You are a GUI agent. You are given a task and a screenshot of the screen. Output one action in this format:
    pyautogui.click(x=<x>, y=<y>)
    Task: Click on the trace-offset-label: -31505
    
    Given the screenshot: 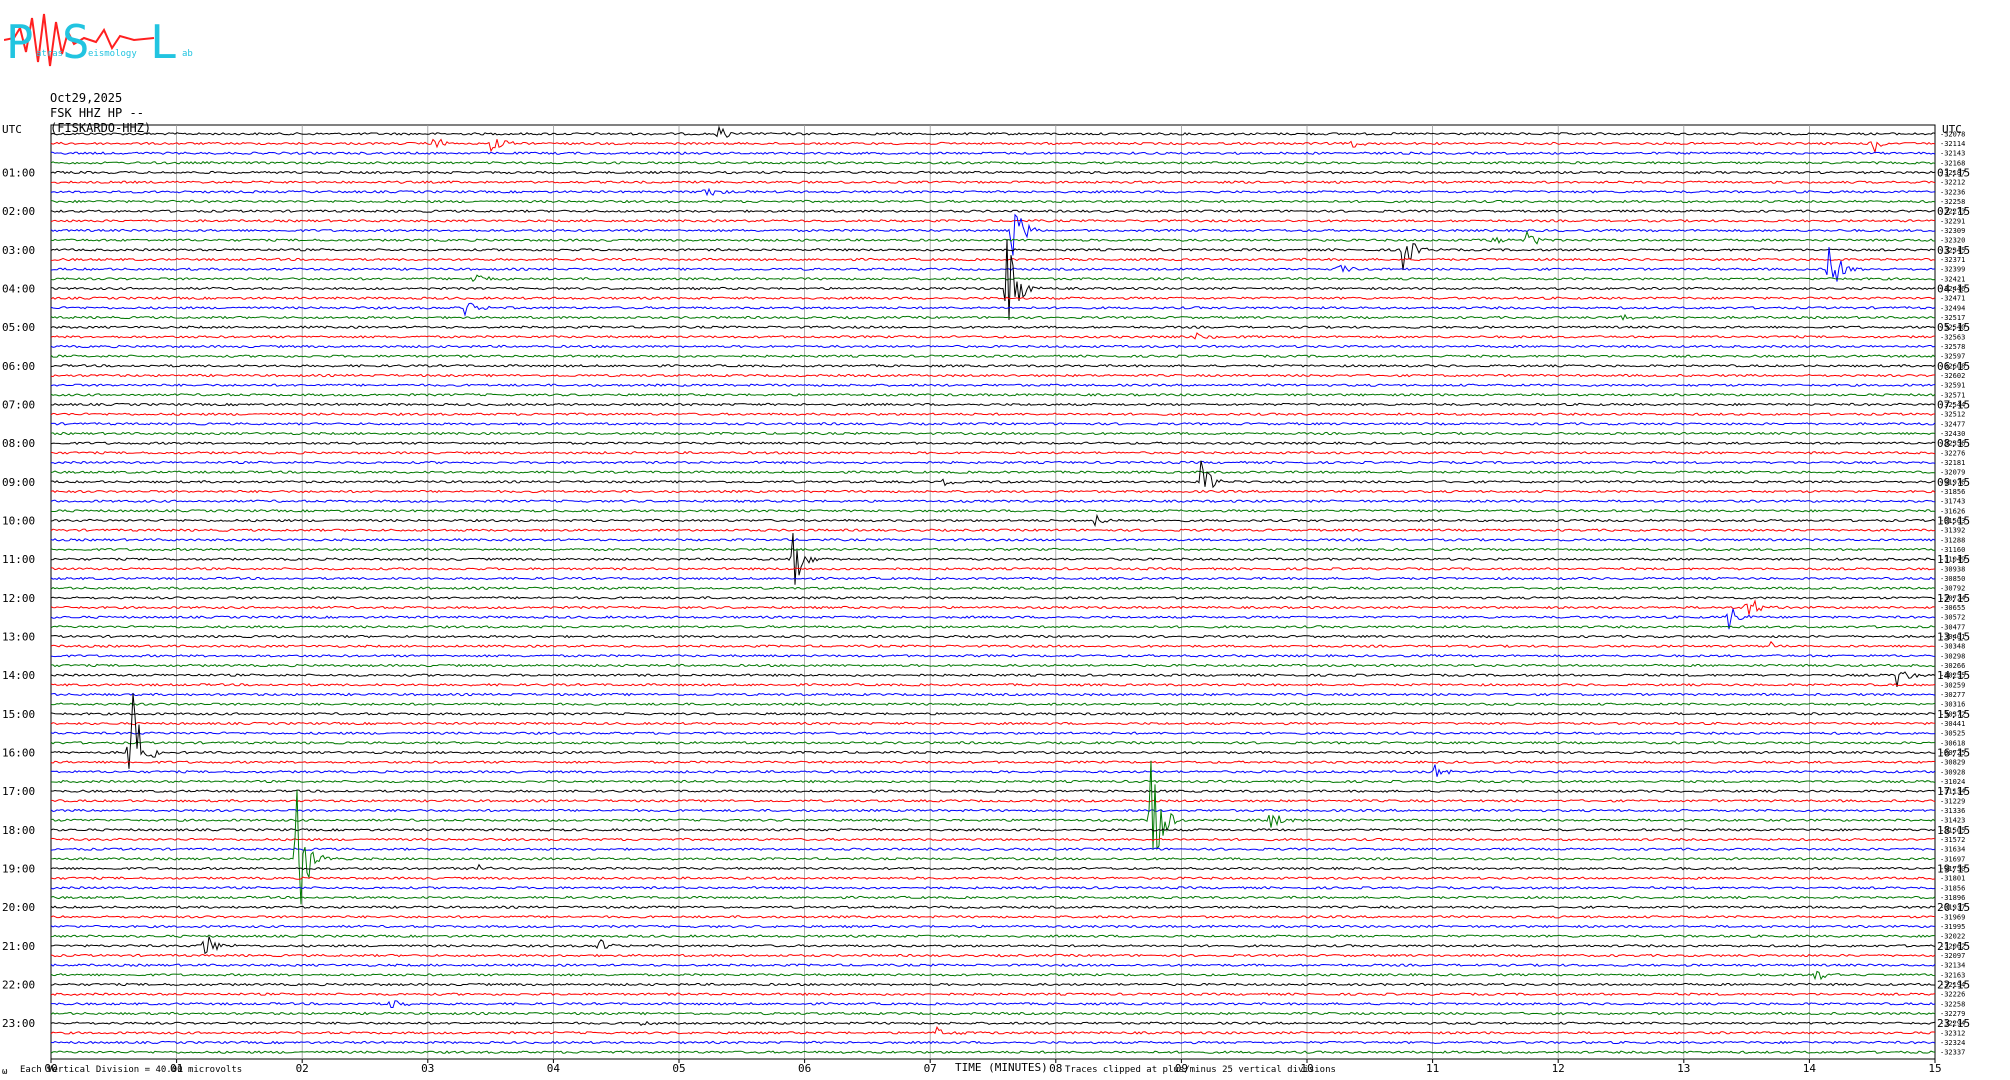 What is the action you would take?
    pyautogui.click(x=1952, y=830)
    